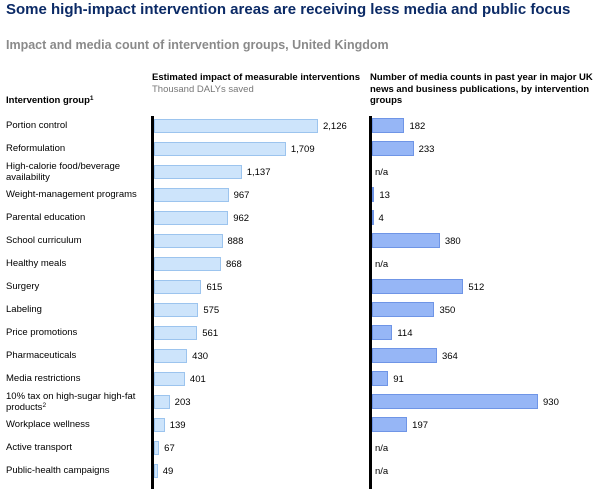  Describe the element at coordinates (48, 424) in the screenshot. I see `row-label-text: Workplace wellness` at that location.